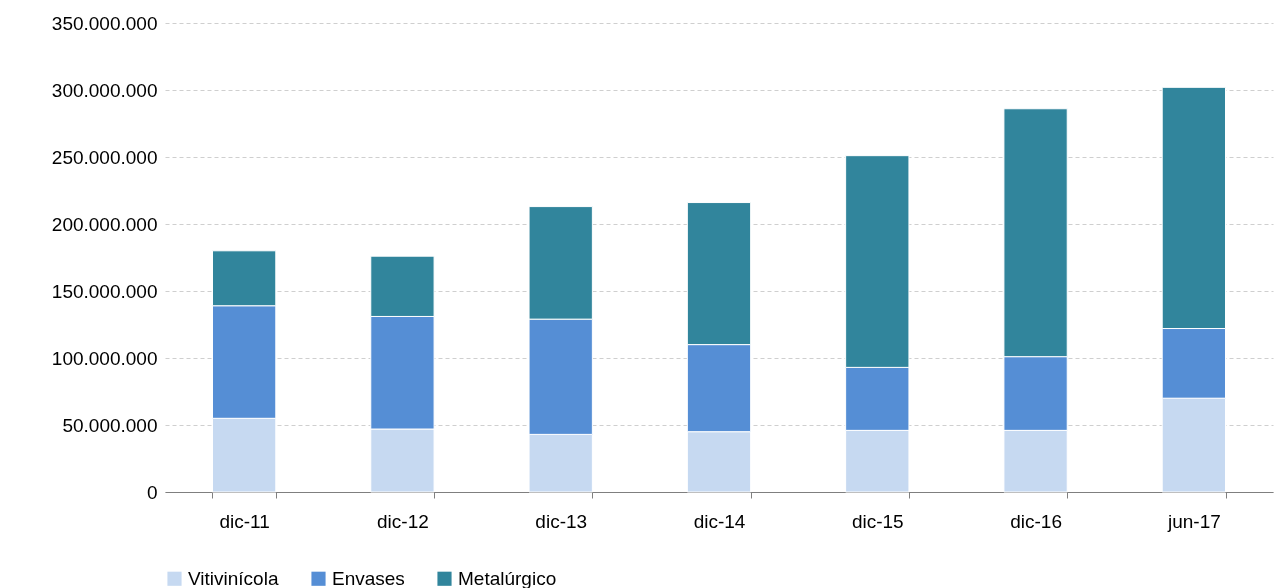 Image resolution: width=1278 pixels, height=588 pixels. What do you see at coordinates (1036, 521) in the screenshot?
I see `x-tick-label: dic-16` at bounding box center [1036, 521].